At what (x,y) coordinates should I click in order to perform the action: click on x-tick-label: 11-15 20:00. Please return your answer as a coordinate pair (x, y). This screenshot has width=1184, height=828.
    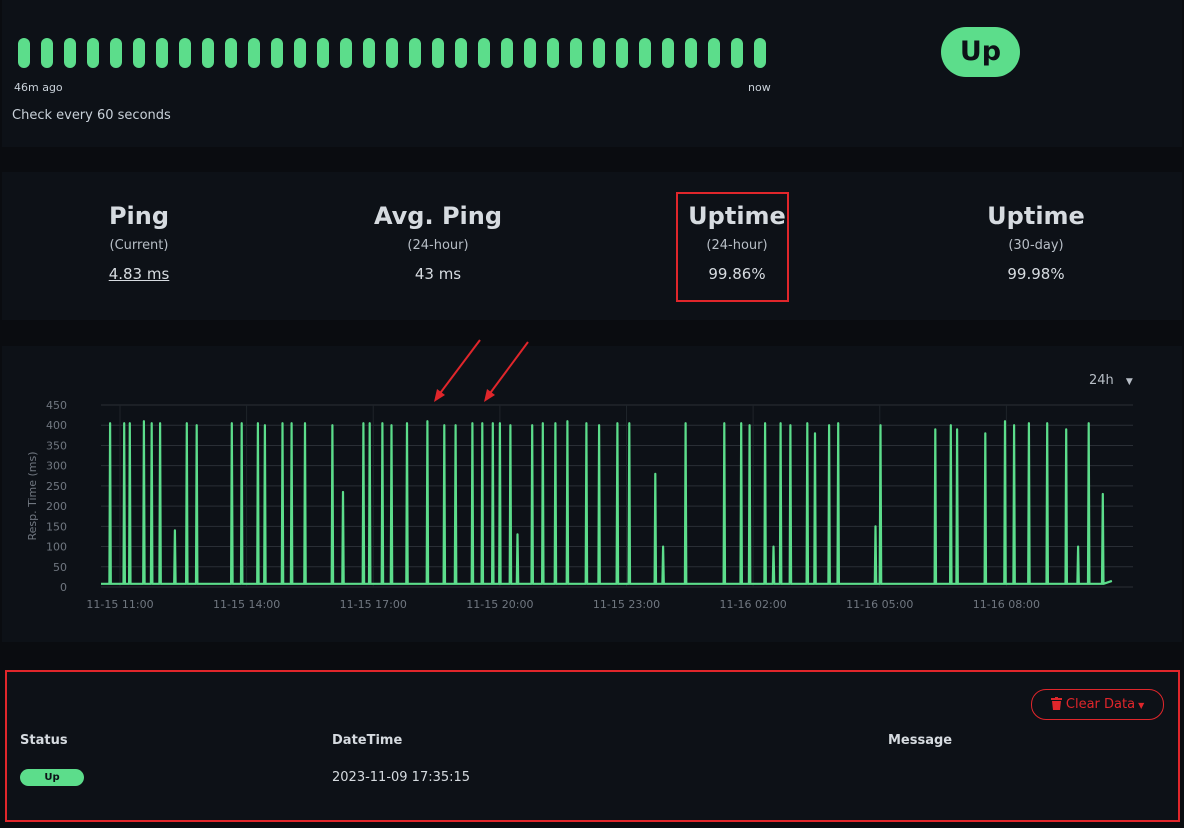
    Looking at the image, I should click on (499, 604).